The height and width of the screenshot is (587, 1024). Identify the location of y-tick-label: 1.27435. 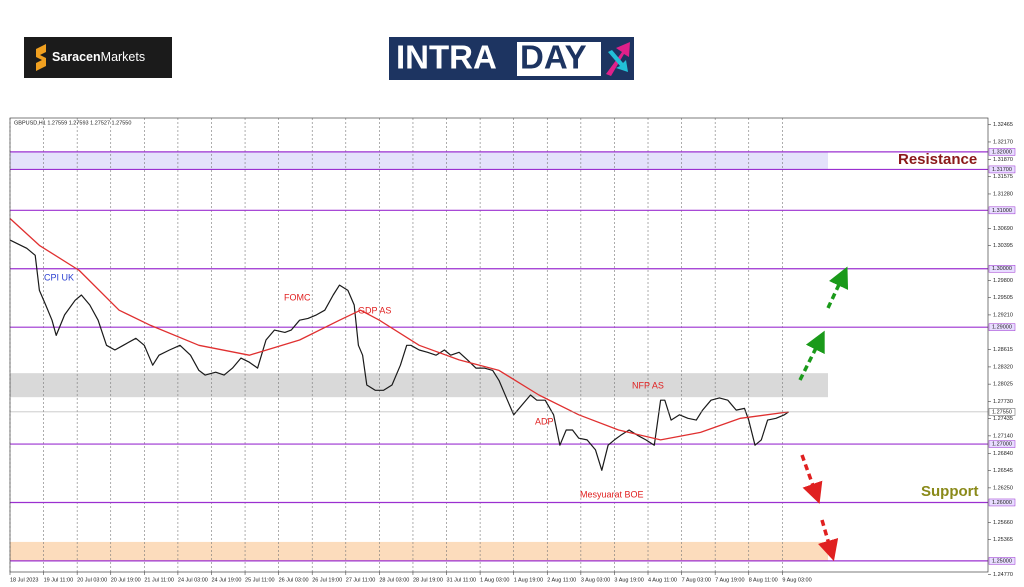
(1003, 419).